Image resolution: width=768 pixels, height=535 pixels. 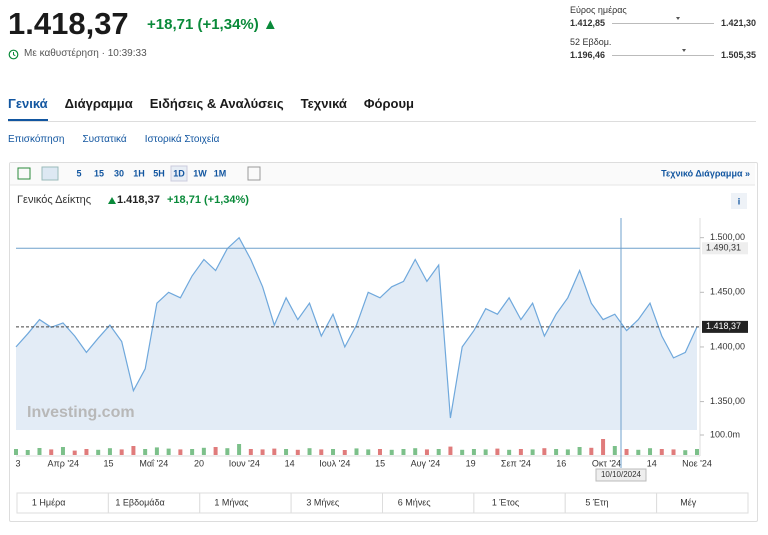 I want to click on interval: 1M, so click(x=220, y=173).